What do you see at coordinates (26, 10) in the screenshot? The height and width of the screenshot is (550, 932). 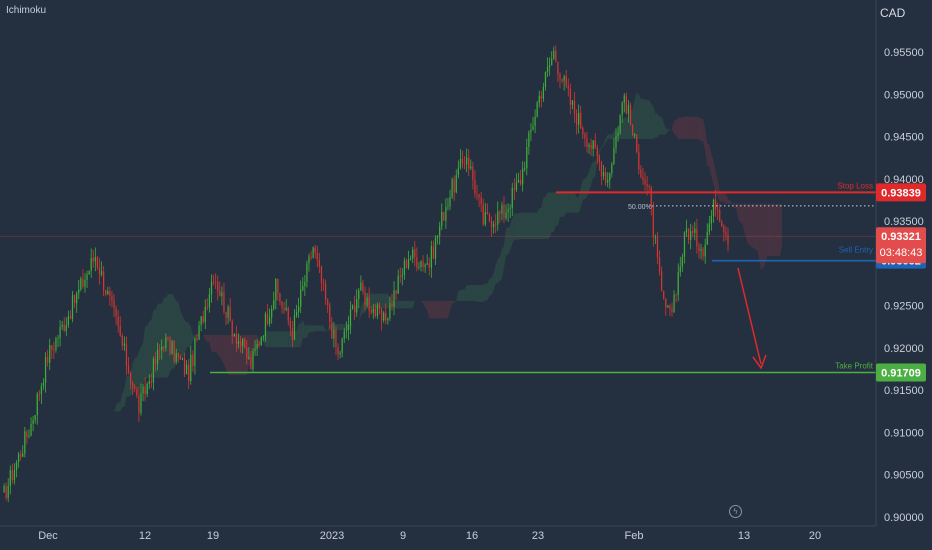 I see `indicator-label: Ichimoku` at bounding box center [26, 10].